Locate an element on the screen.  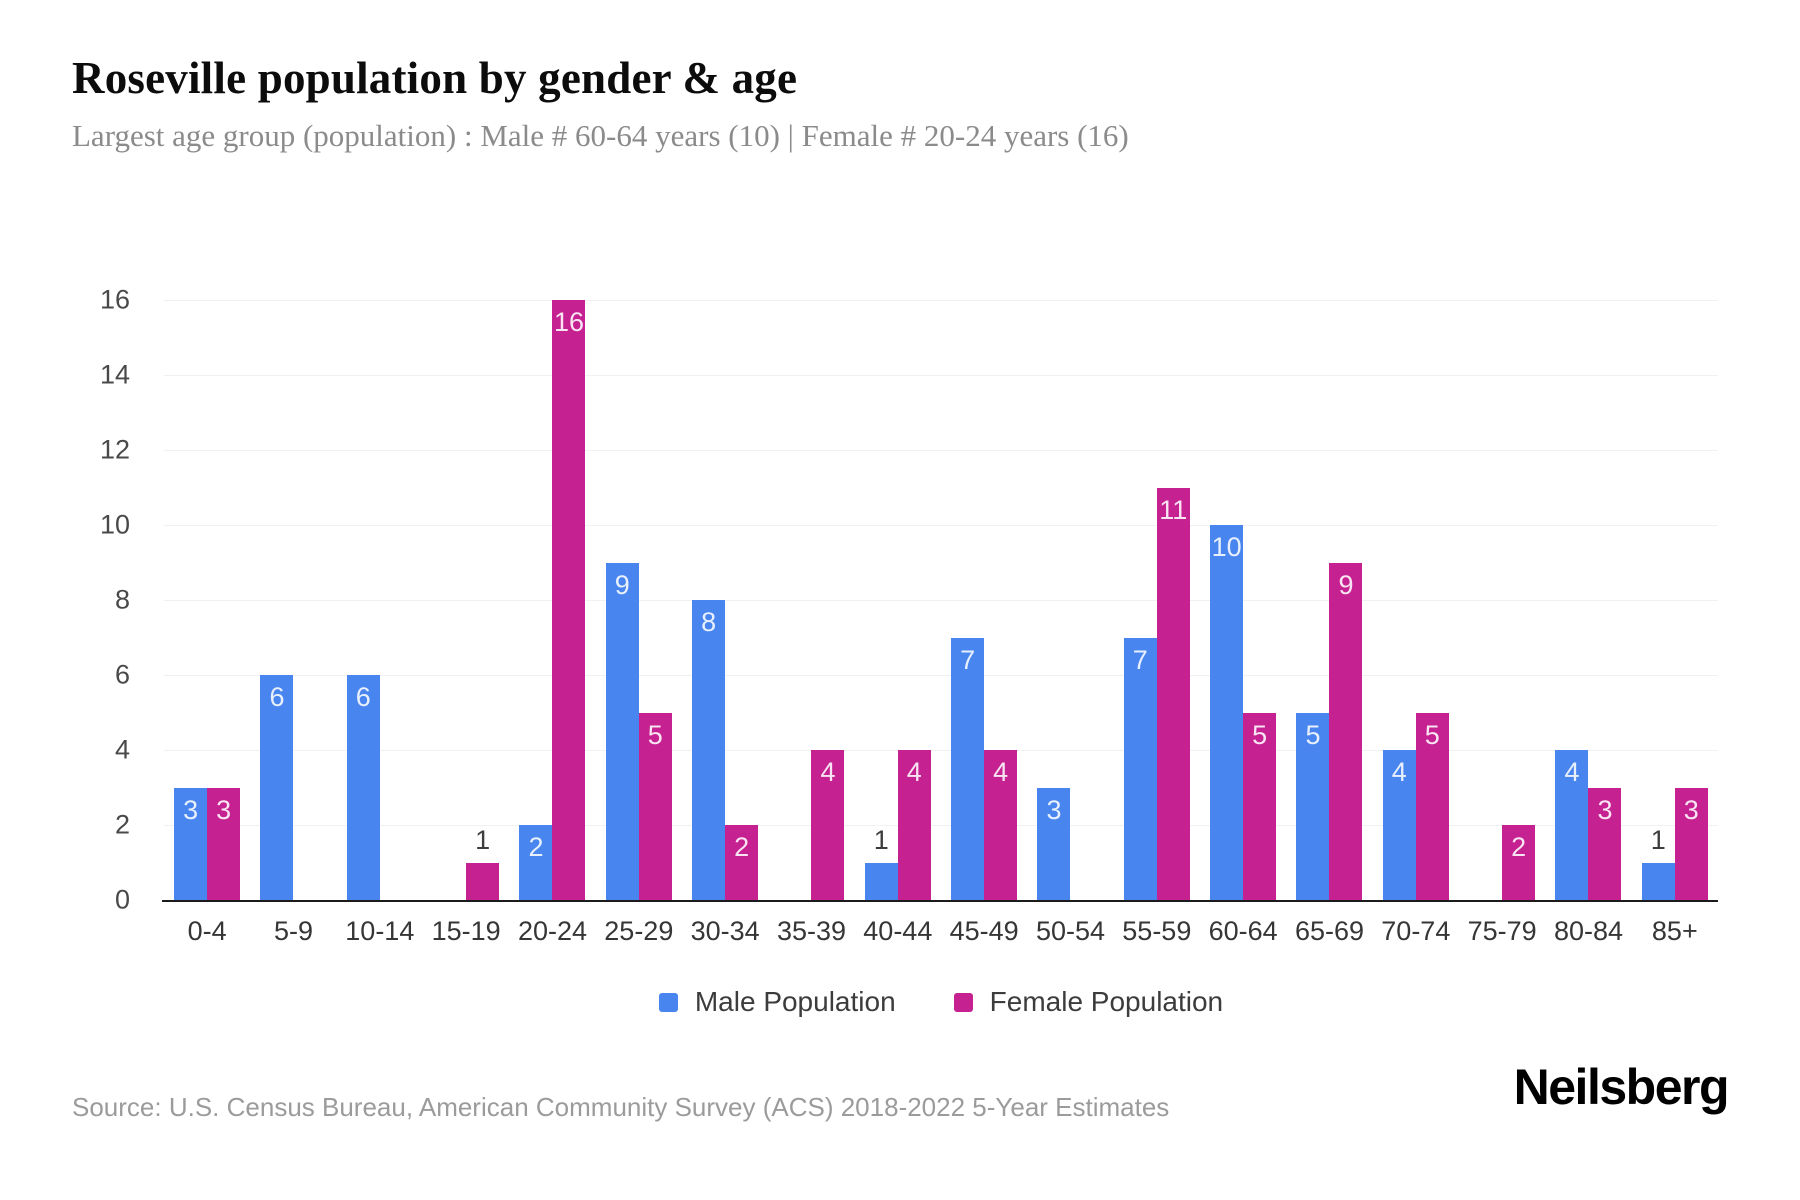
bar-female: 9 is located at coordinates (1346, 731).